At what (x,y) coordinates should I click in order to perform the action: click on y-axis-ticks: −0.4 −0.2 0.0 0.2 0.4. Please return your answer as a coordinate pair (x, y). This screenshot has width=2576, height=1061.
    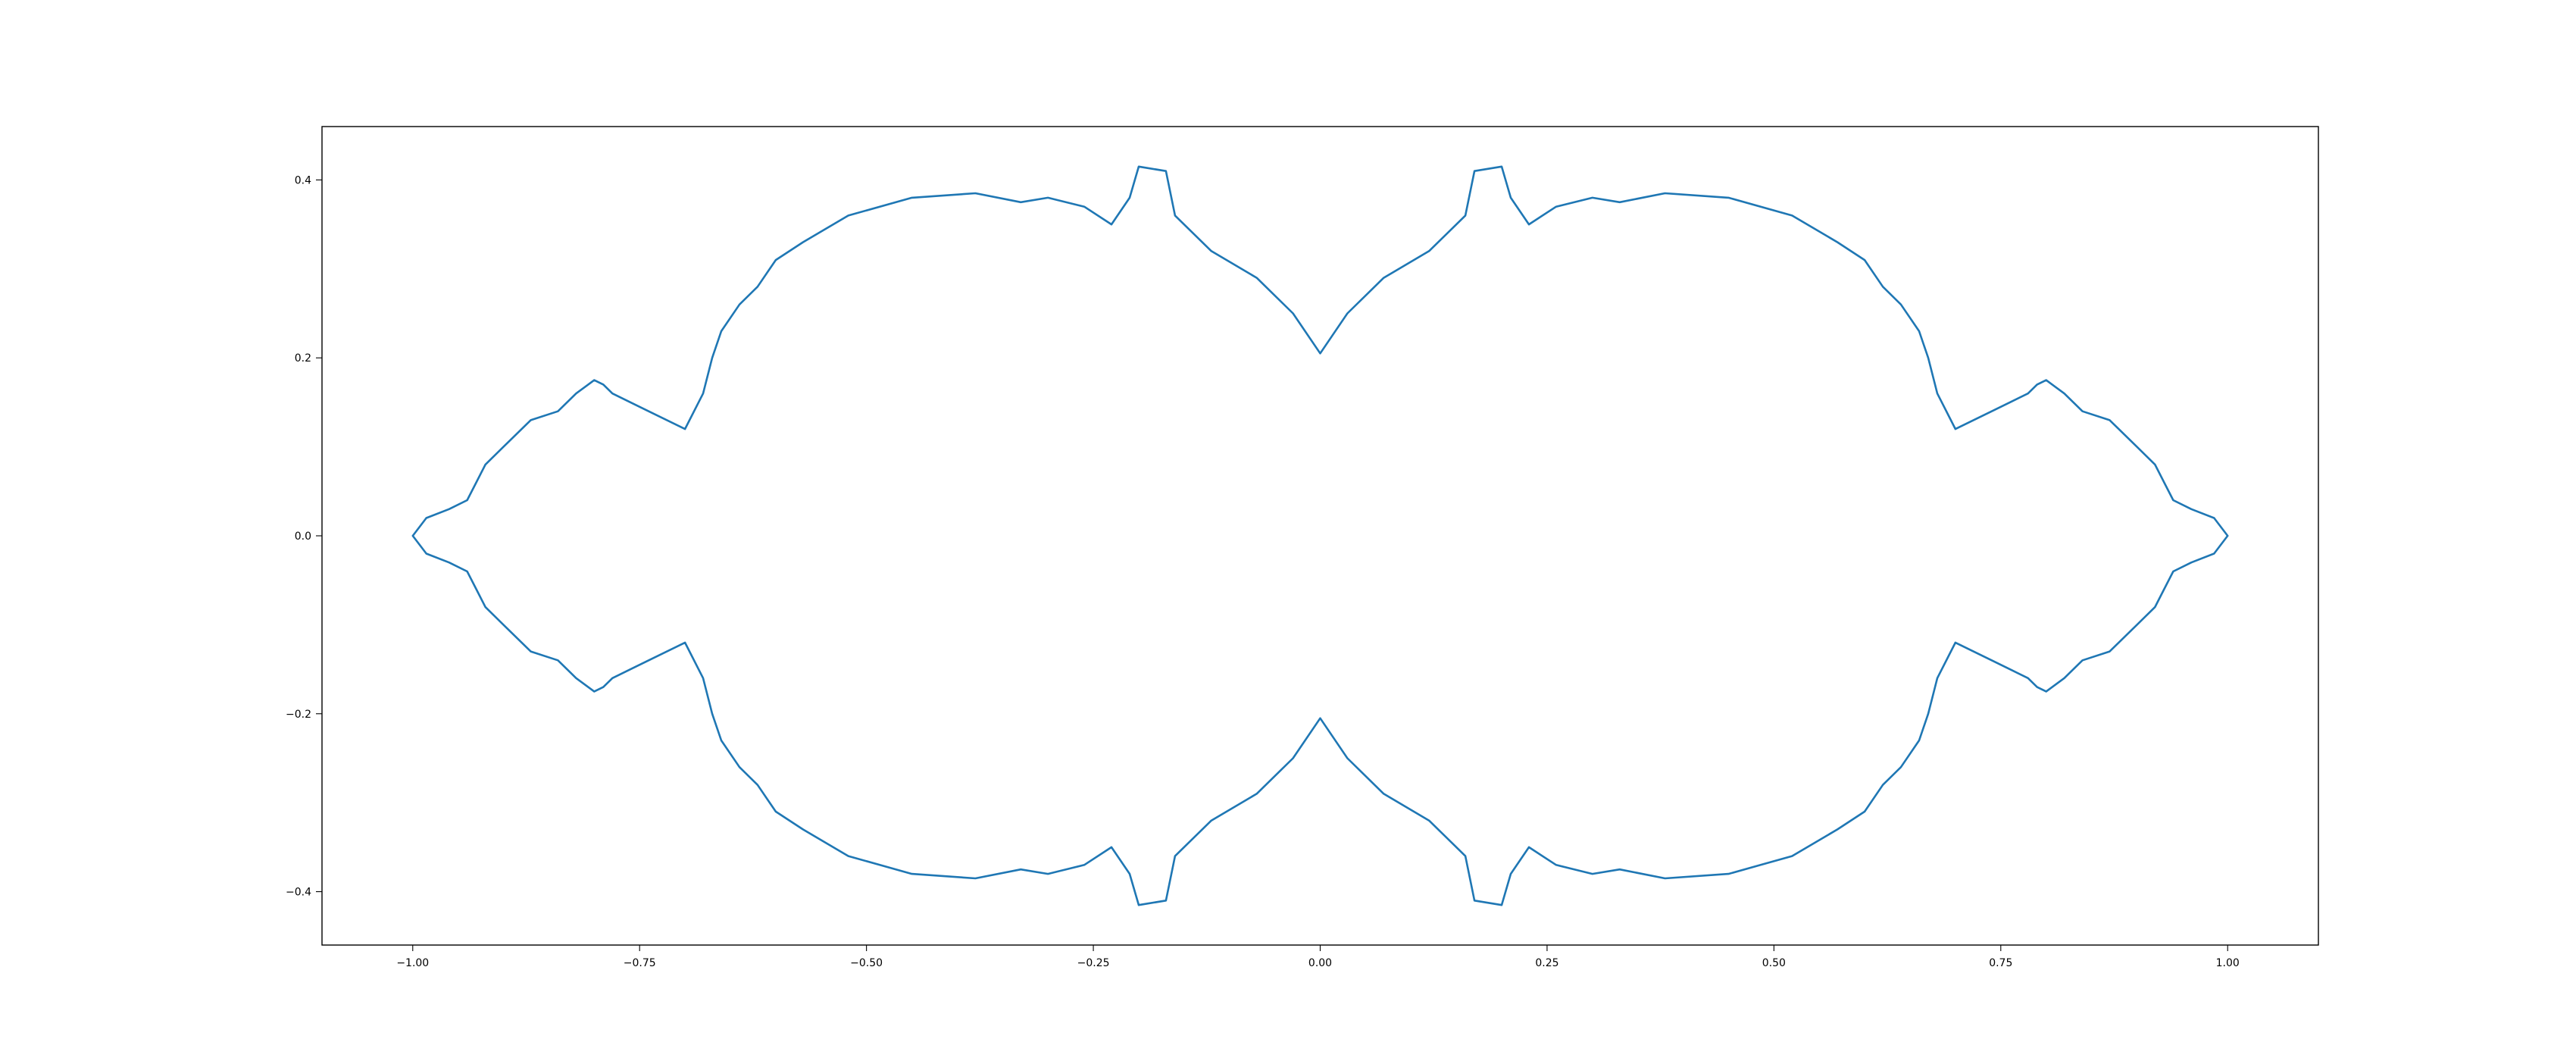
    Looking at the image, I should click on (304, 536).